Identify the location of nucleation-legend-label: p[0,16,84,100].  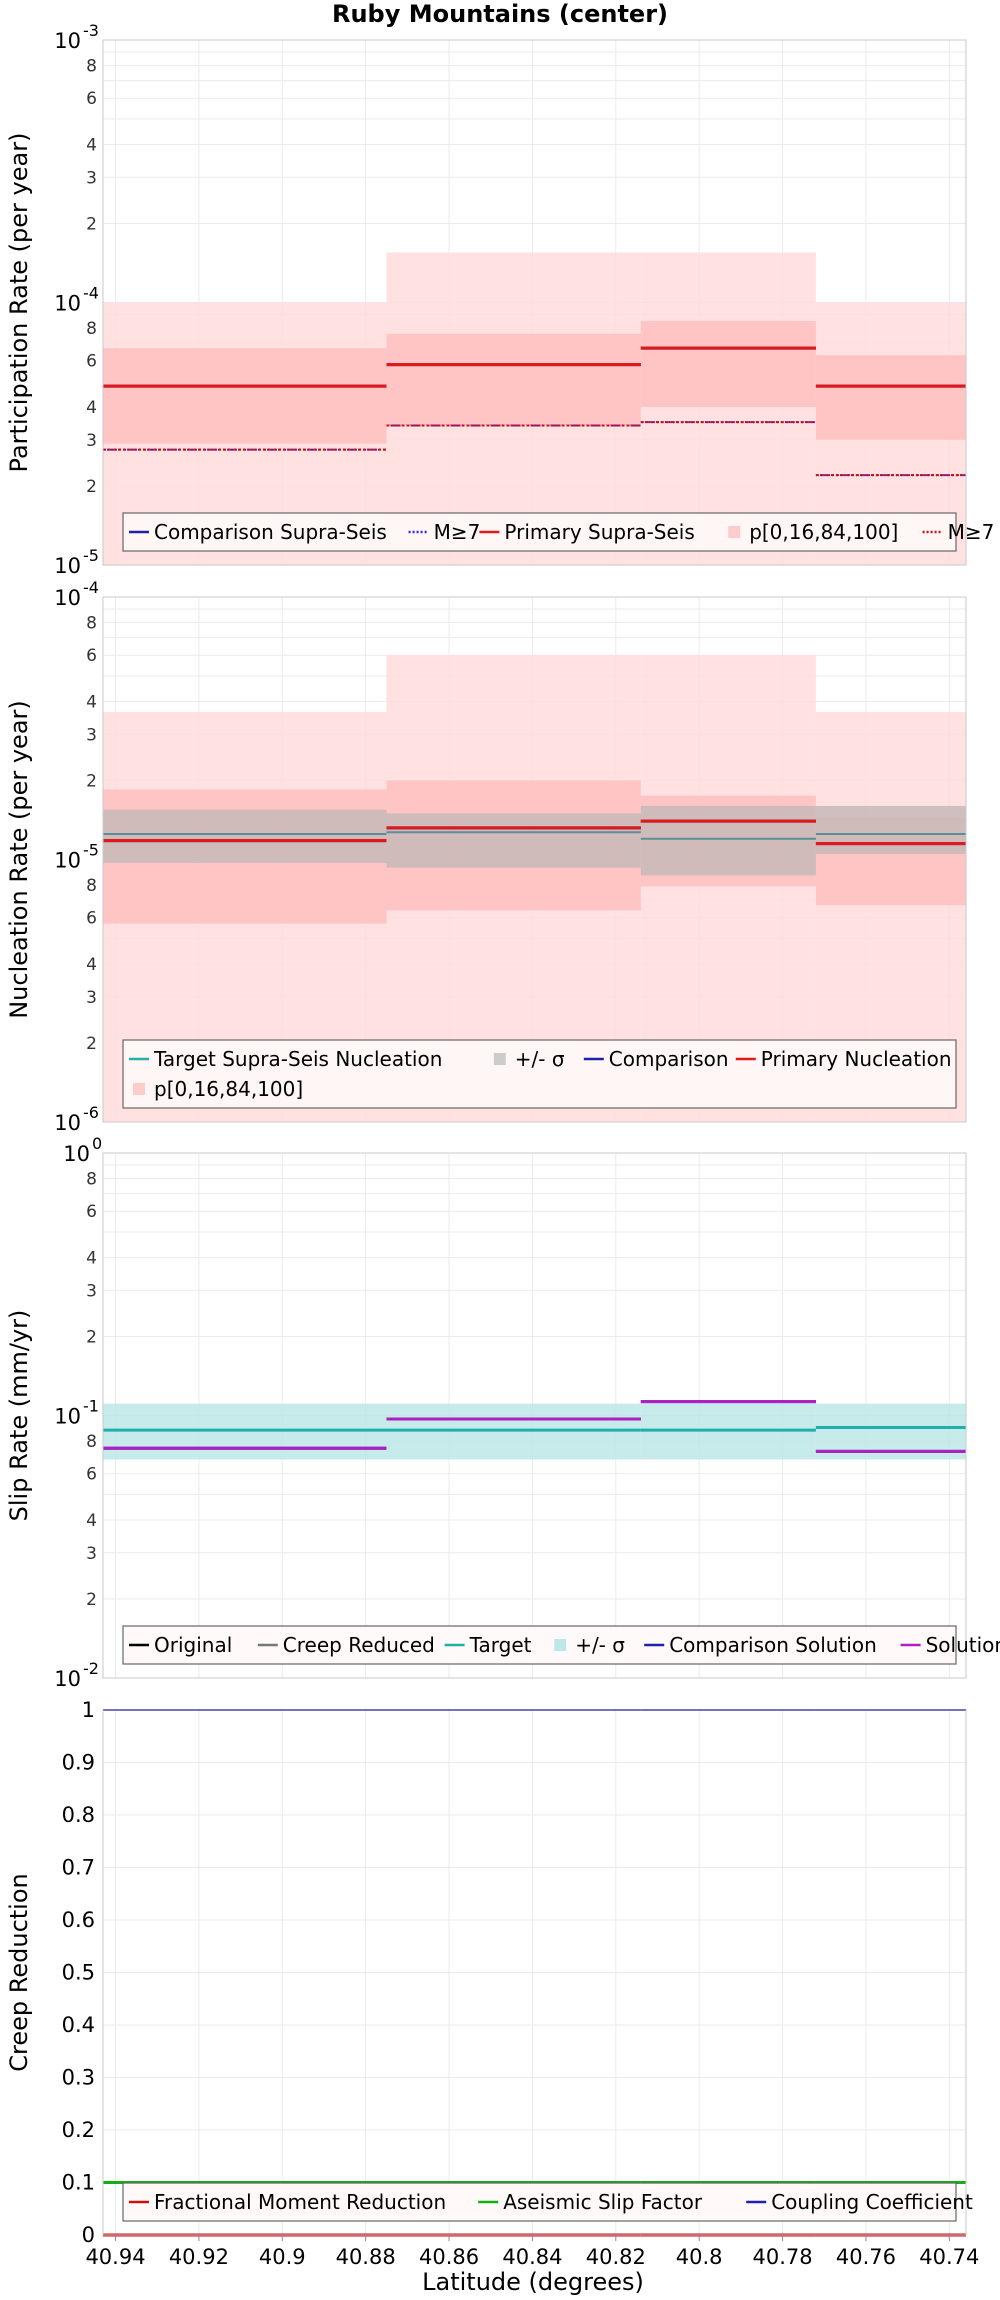
(228, 1089).